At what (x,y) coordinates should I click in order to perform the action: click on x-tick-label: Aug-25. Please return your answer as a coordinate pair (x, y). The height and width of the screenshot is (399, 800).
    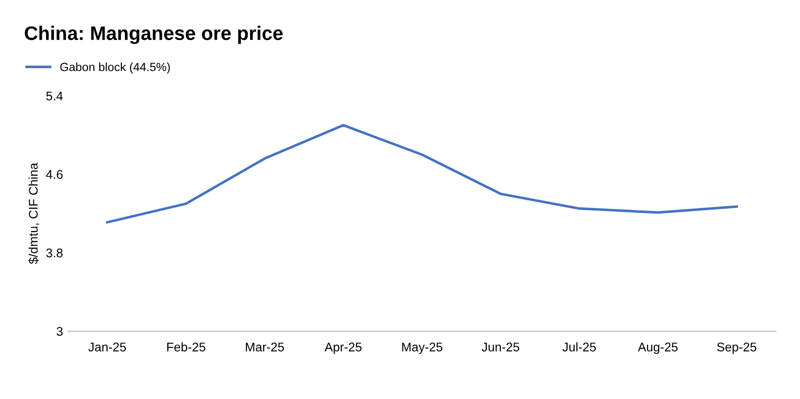
    Looking at the image, I should click on (658, 348).